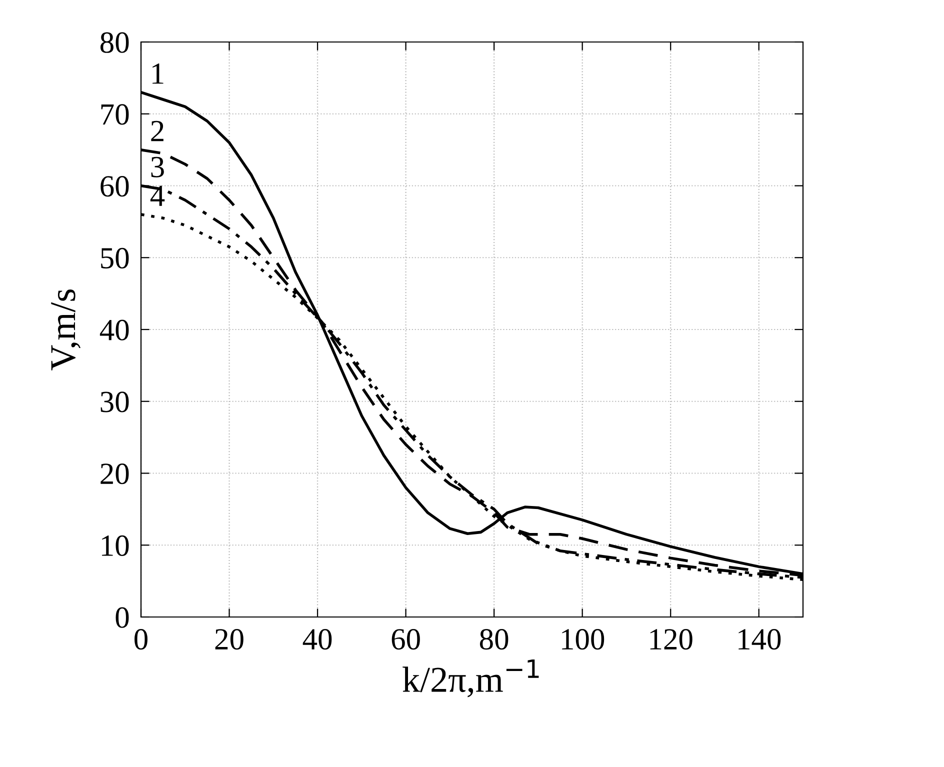  Describe the element at coordinates (470, 678) in the screenshot. I see `x-axis-title: k/2π,m$^{−1}$` at that location.